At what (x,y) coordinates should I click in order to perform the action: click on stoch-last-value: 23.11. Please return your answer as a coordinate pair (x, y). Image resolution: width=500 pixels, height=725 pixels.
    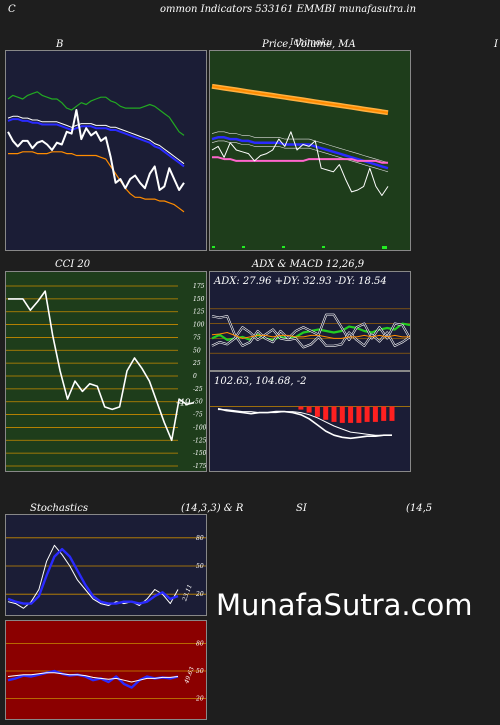
    Looking at the image, I should click on (187, 593).